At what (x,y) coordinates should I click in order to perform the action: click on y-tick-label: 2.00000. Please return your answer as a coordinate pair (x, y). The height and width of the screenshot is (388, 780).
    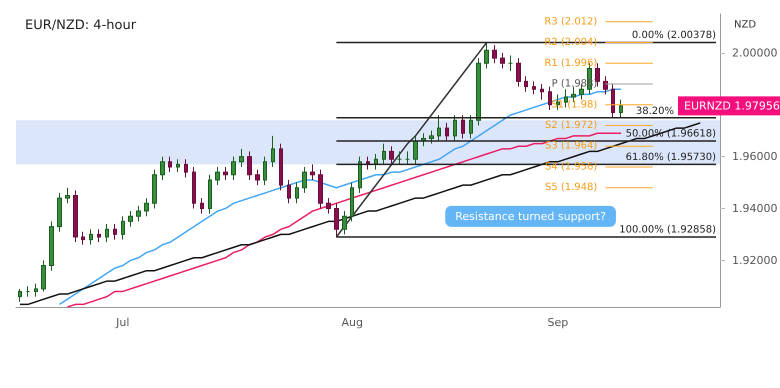
    Looking at the image, I should click on (755, 53).